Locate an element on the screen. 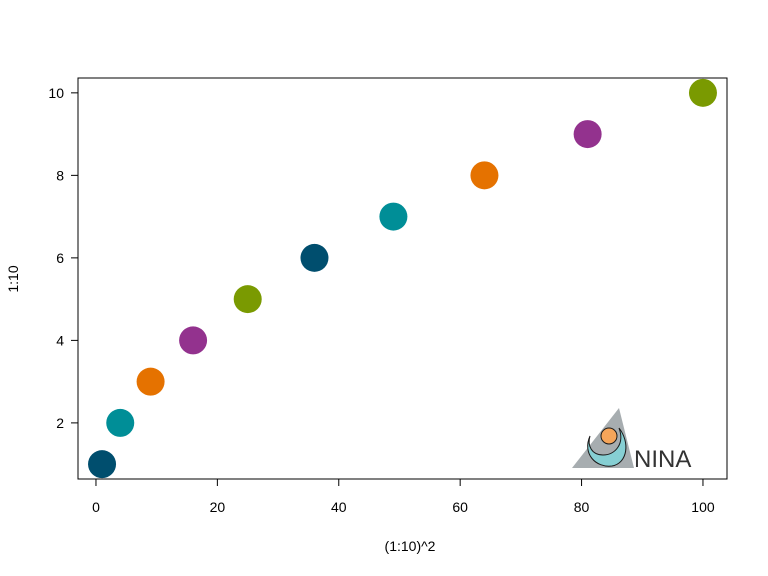 This screenshot has width=768, height=576. x-tick-label: 80 is located at coordinates (582, 507).